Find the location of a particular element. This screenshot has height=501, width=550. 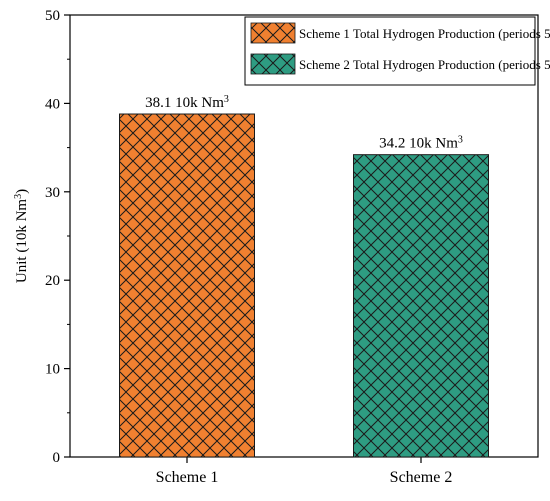

y-tick-label: 50 is located at coordinates (52, 16).